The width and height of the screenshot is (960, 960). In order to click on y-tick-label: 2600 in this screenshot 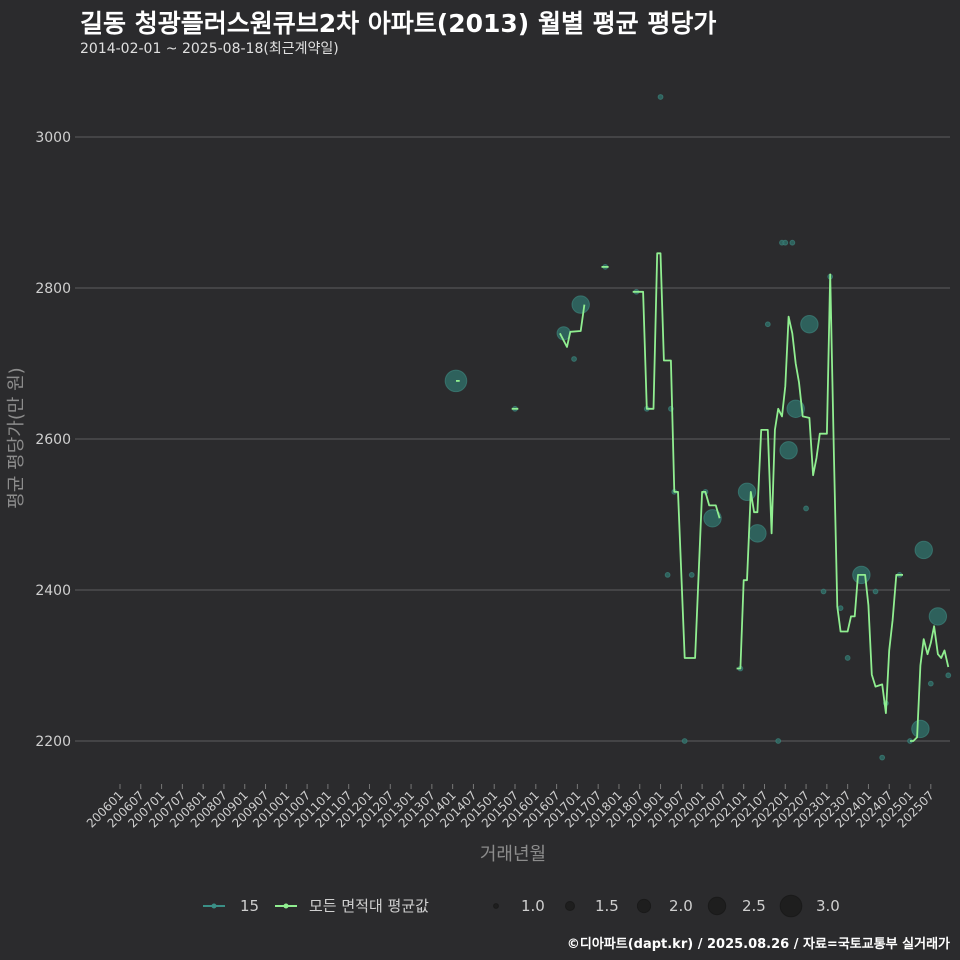, I will do `click(53, 440)`.